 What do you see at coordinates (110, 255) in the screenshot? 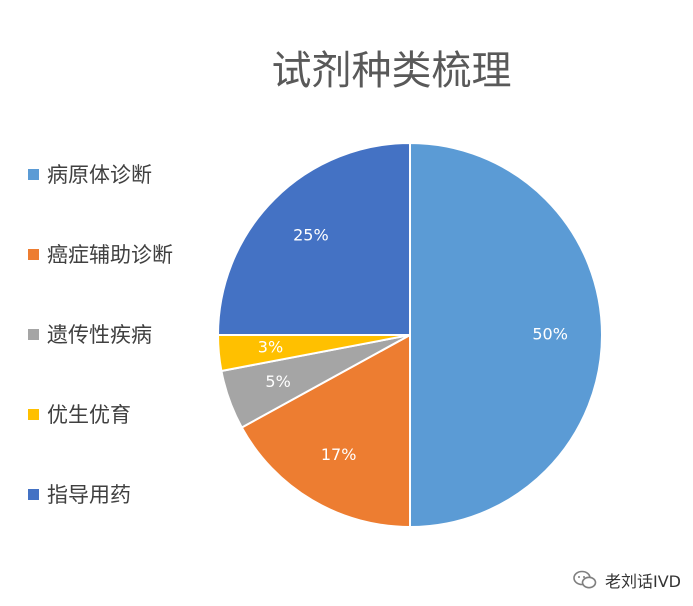
I see `legend-label: 癌症辅助诊断` at bounding box center [110, 255].